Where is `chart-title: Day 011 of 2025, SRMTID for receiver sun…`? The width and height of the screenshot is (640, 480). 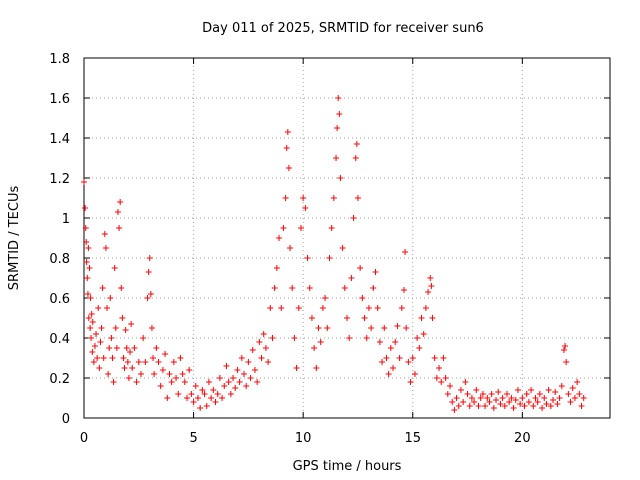 chart-title: Day 011 of 2025, SRMTID for receiver sun… is located at coordinates (343, 28).